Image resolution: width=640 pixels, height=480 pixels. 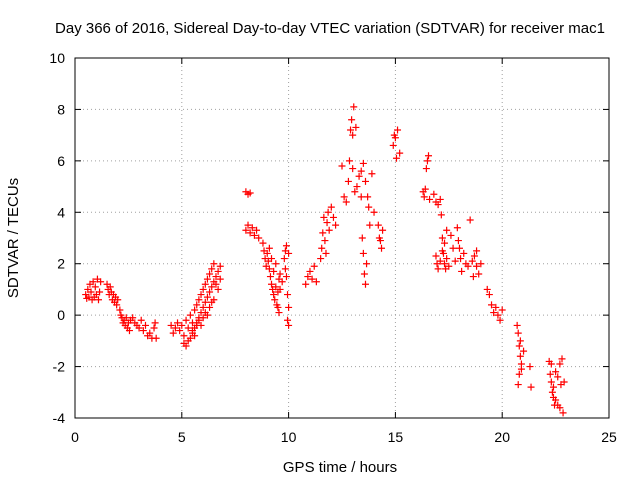 I want to click on x-tick-label: 15, so click(x=396, y=437).